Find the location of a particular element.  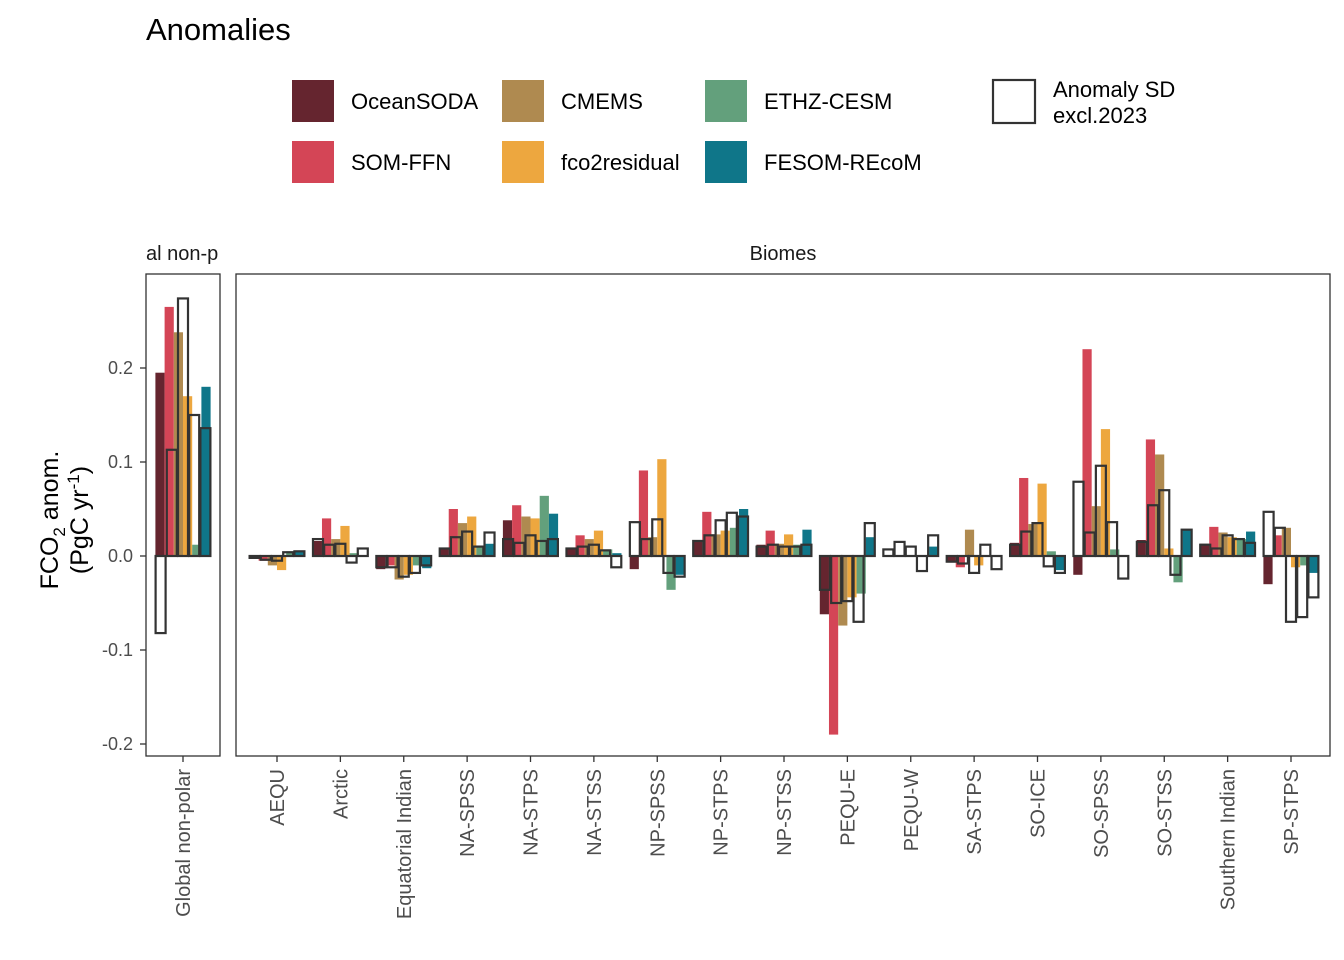

bar-equatorial-indian-ethz-cesm is located at coordinates (417, 561).